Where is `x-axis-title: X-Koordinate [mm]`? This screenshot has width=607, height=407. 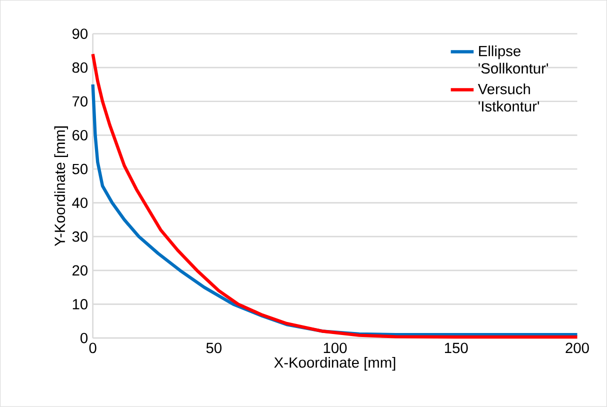
x-axis-title: X-Koordinate [mm] is located at coordinates (335, 364).